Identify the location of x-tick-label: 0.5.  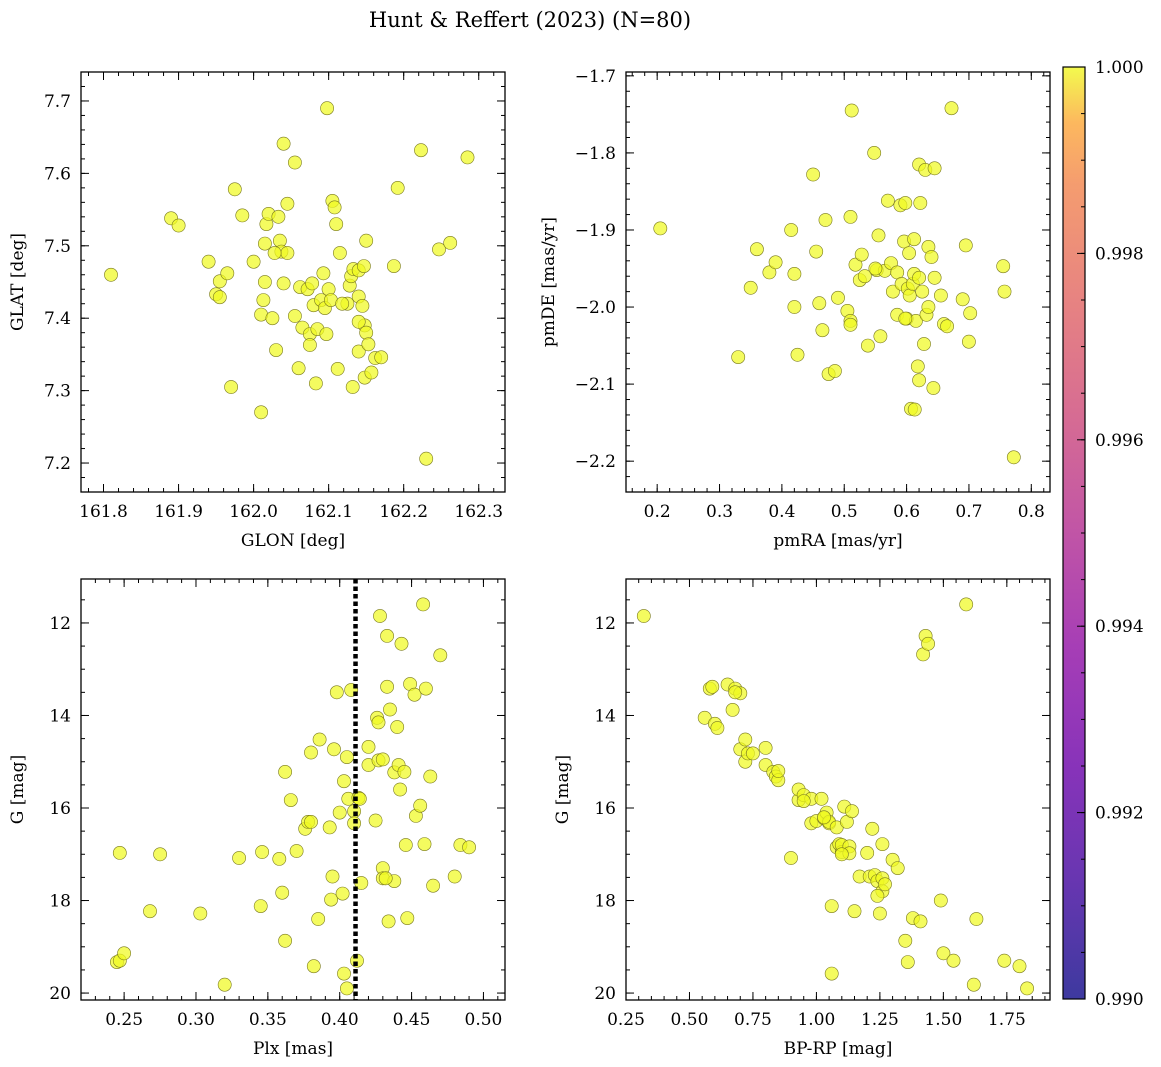
(844, 512).